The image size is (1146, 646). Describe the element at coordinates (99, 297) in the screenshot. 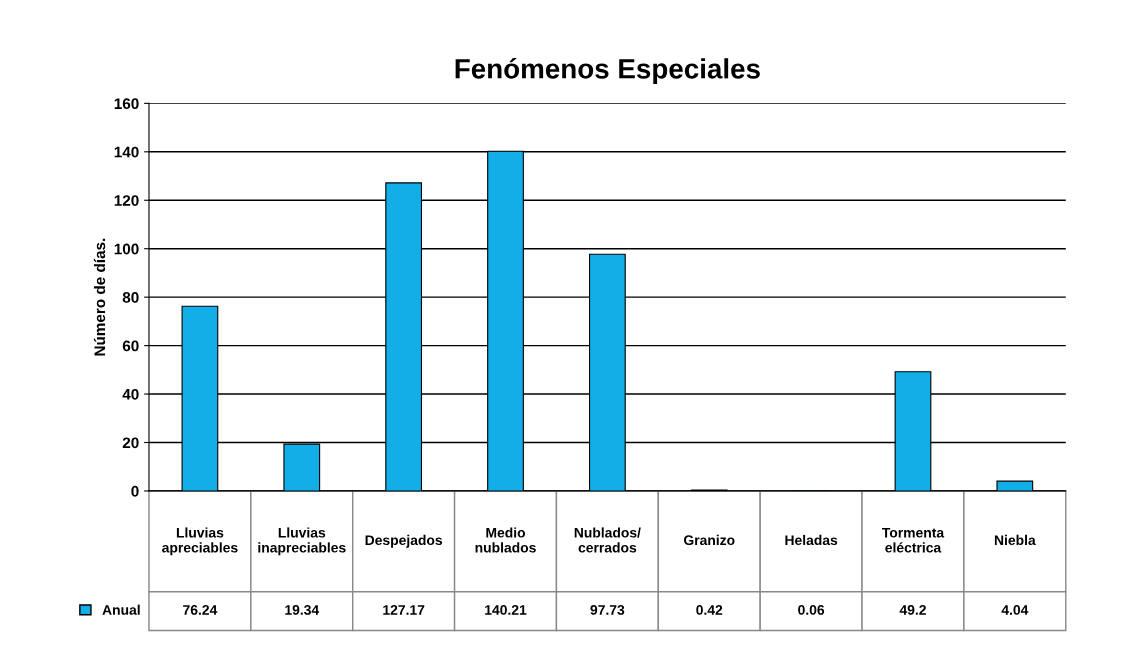

I see `y-axis-title: Número de días.` at that location.